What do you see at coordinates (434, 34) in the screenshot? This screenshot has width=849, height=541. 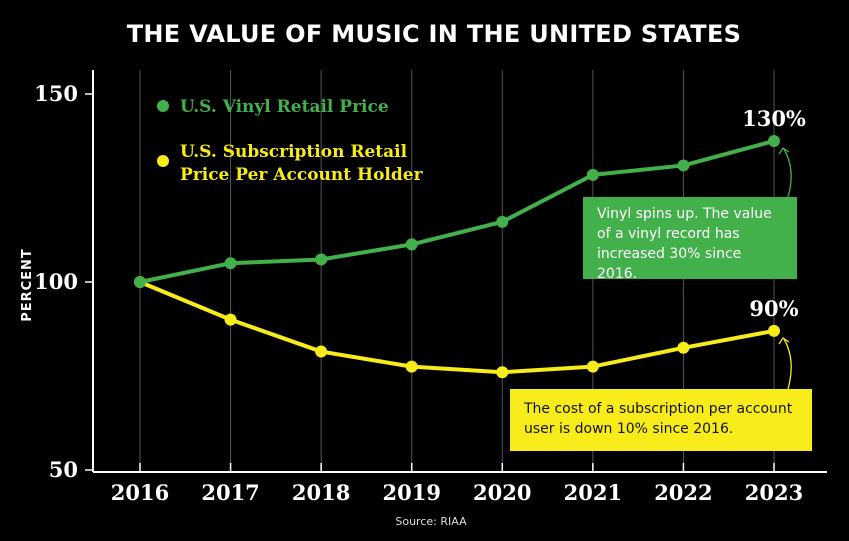 I see `chart-title: THE VALUE OF MUSIC IN THE UNITED STATES` at bounding box center [434, 34].